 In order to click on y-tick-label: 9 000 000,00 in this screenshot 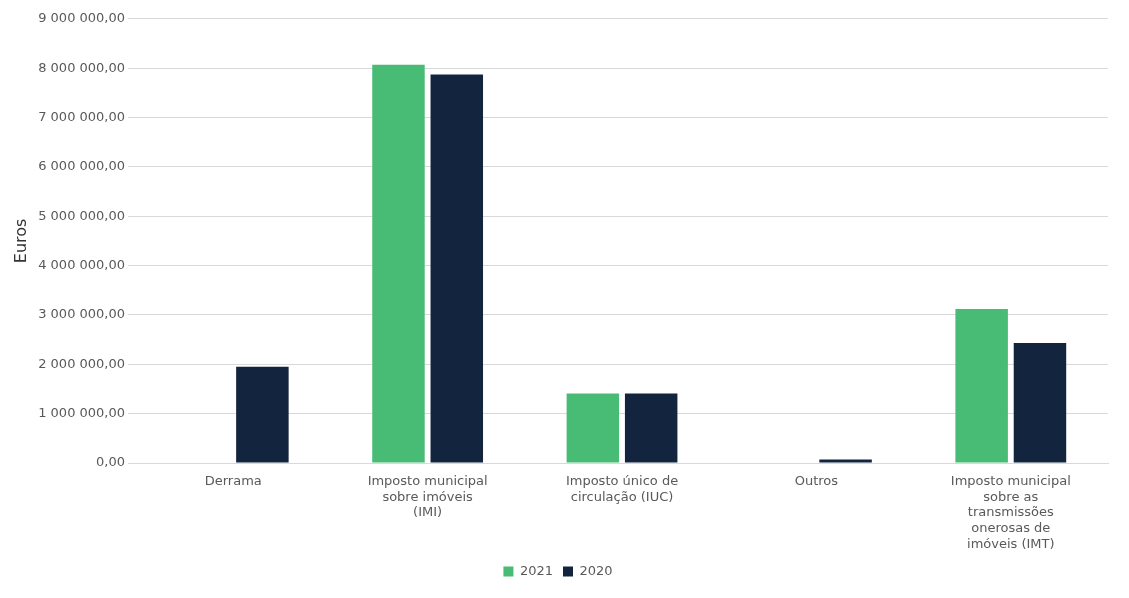, I will do `click(82, 18)`.